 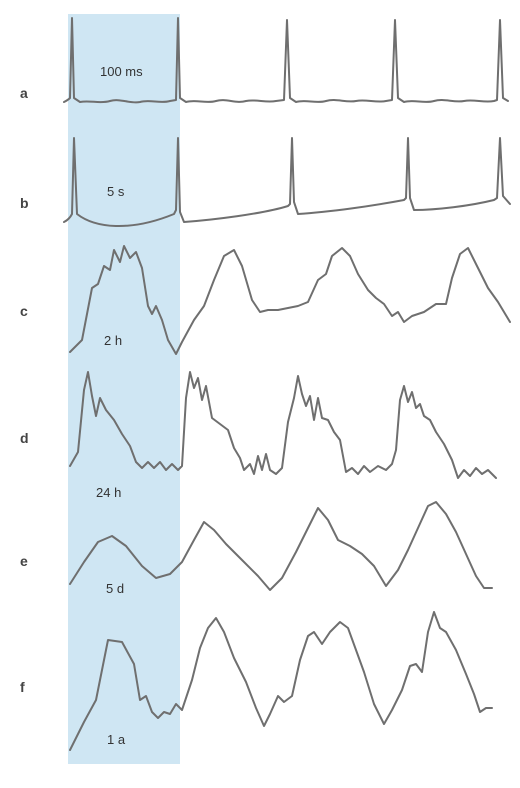 I want to click on row-label-e: e, so click(x=24, y=561).